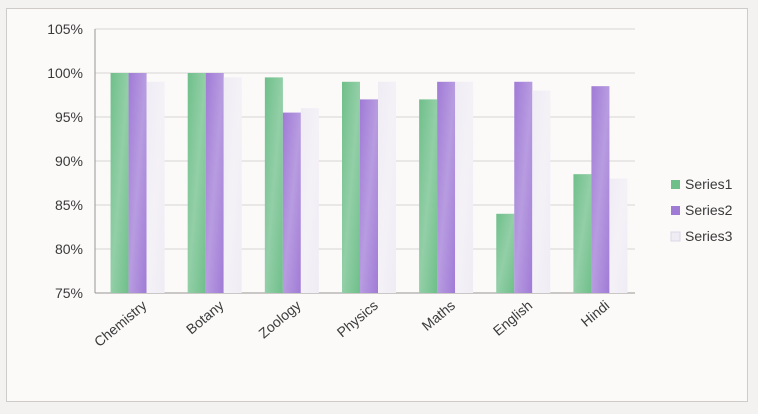 This screenshot has width=758, height=414. I want to click on y-tick-label: 80%, so click(69, 249).